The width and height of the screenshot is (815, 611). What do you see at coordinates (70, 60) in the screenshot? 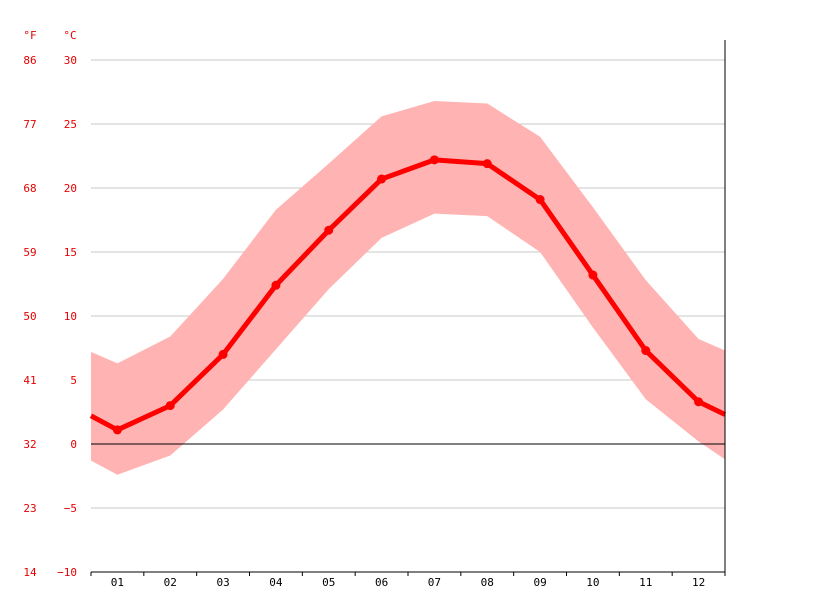
I see `y-tick-label-celsius: 30` at bounding box center [70, 60].